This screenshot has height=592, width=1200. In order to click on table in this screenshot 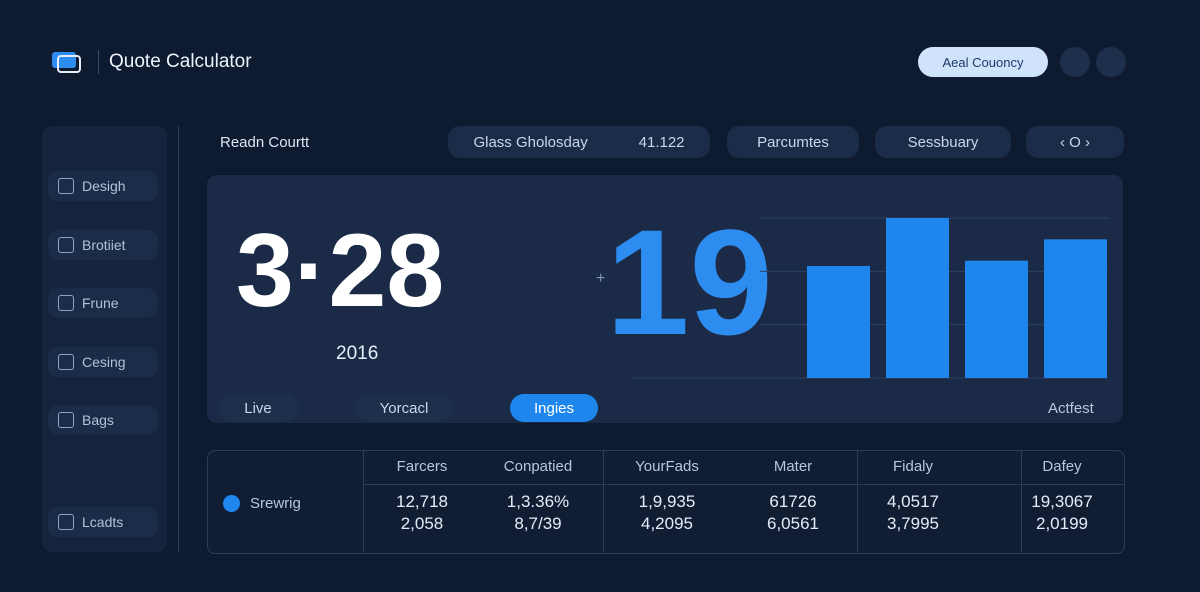, I will do `click(666, 502)`.